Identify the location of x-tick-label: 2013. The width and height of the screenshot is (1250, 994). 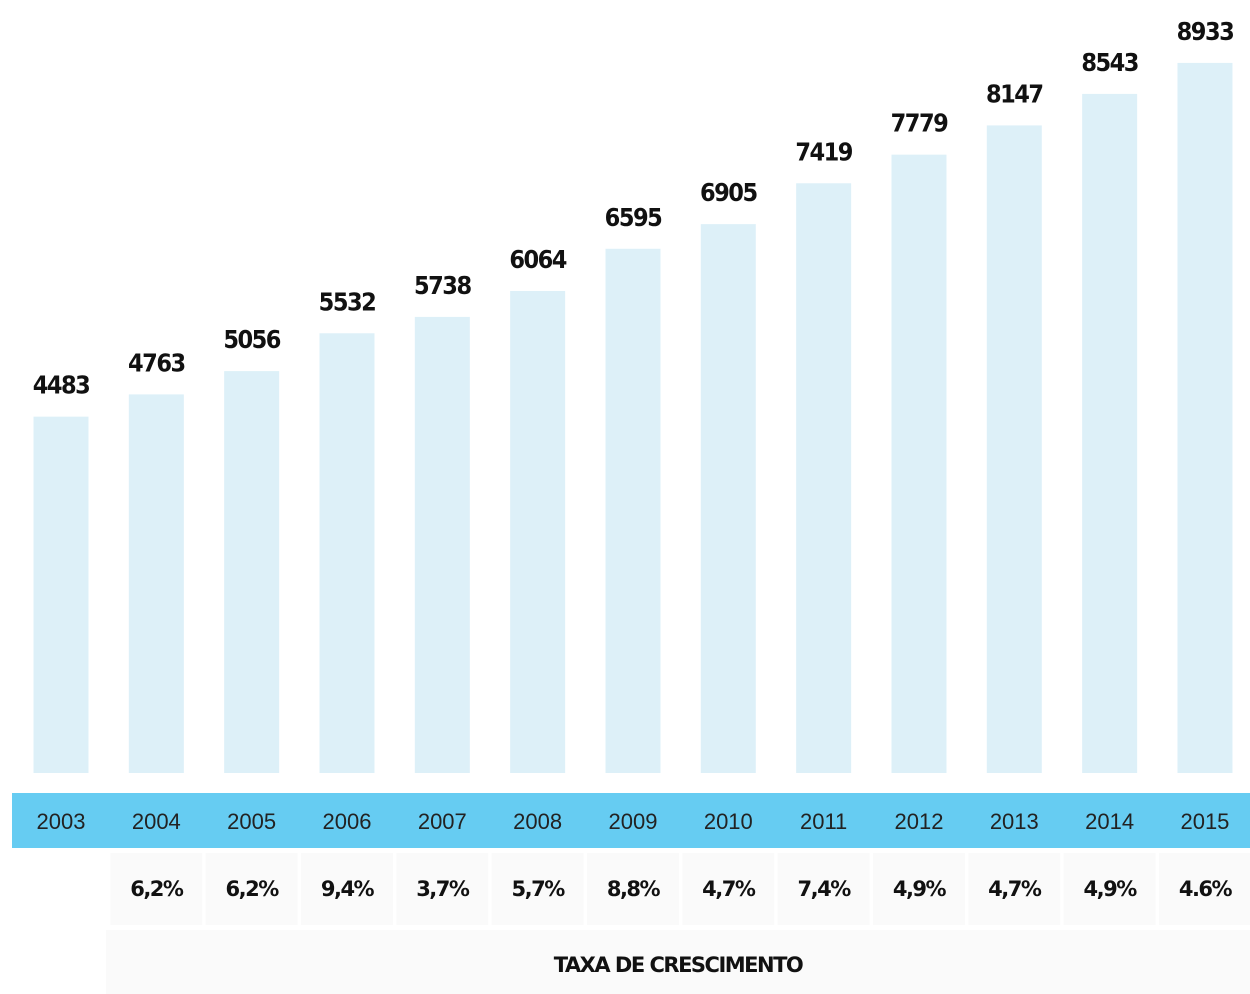
(1014, 821).